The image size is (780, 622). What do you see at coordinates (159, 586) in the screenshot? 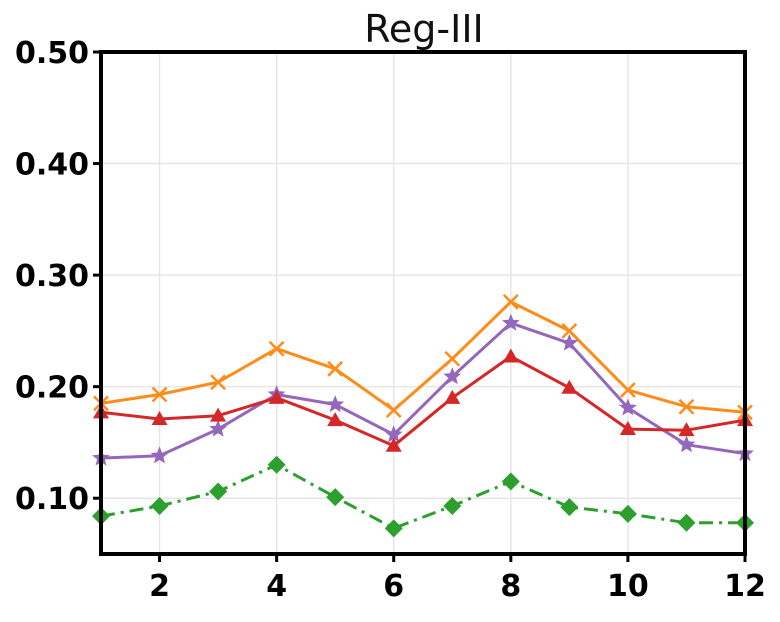
I see `x-tick-label: 2` at bounding box center [159, 586].